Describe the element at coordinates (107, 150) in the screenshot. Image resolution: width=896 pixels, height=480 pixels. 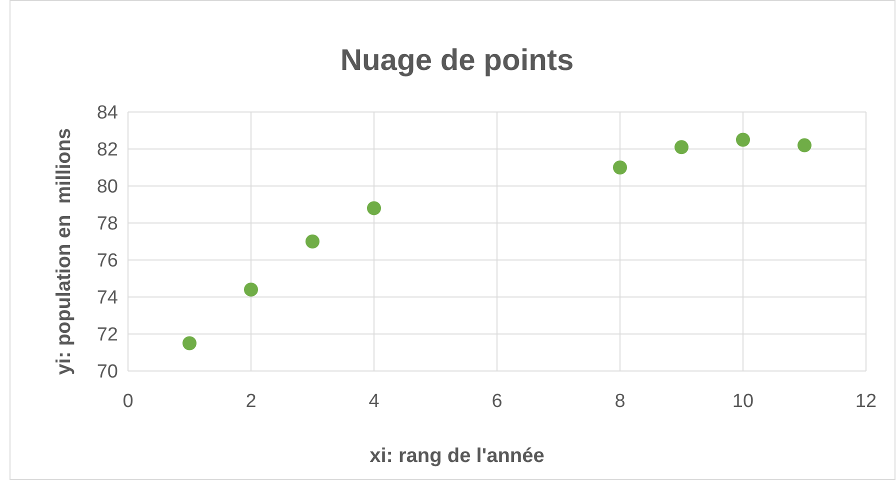
I see `y-tick-label: 82` at that location.